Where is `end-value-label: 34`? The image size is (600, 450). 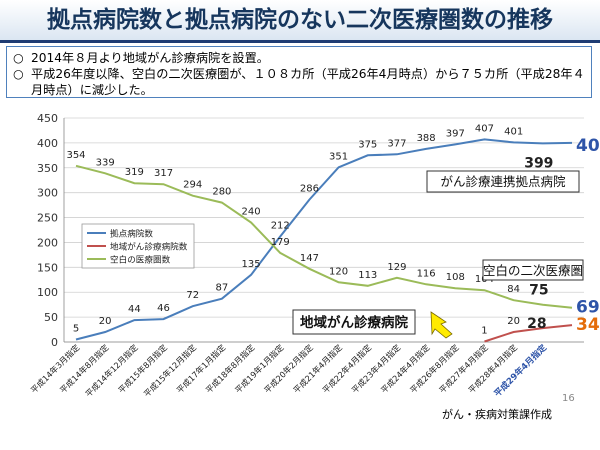
end-value-label: 34 is located at coordinates (588, 325).